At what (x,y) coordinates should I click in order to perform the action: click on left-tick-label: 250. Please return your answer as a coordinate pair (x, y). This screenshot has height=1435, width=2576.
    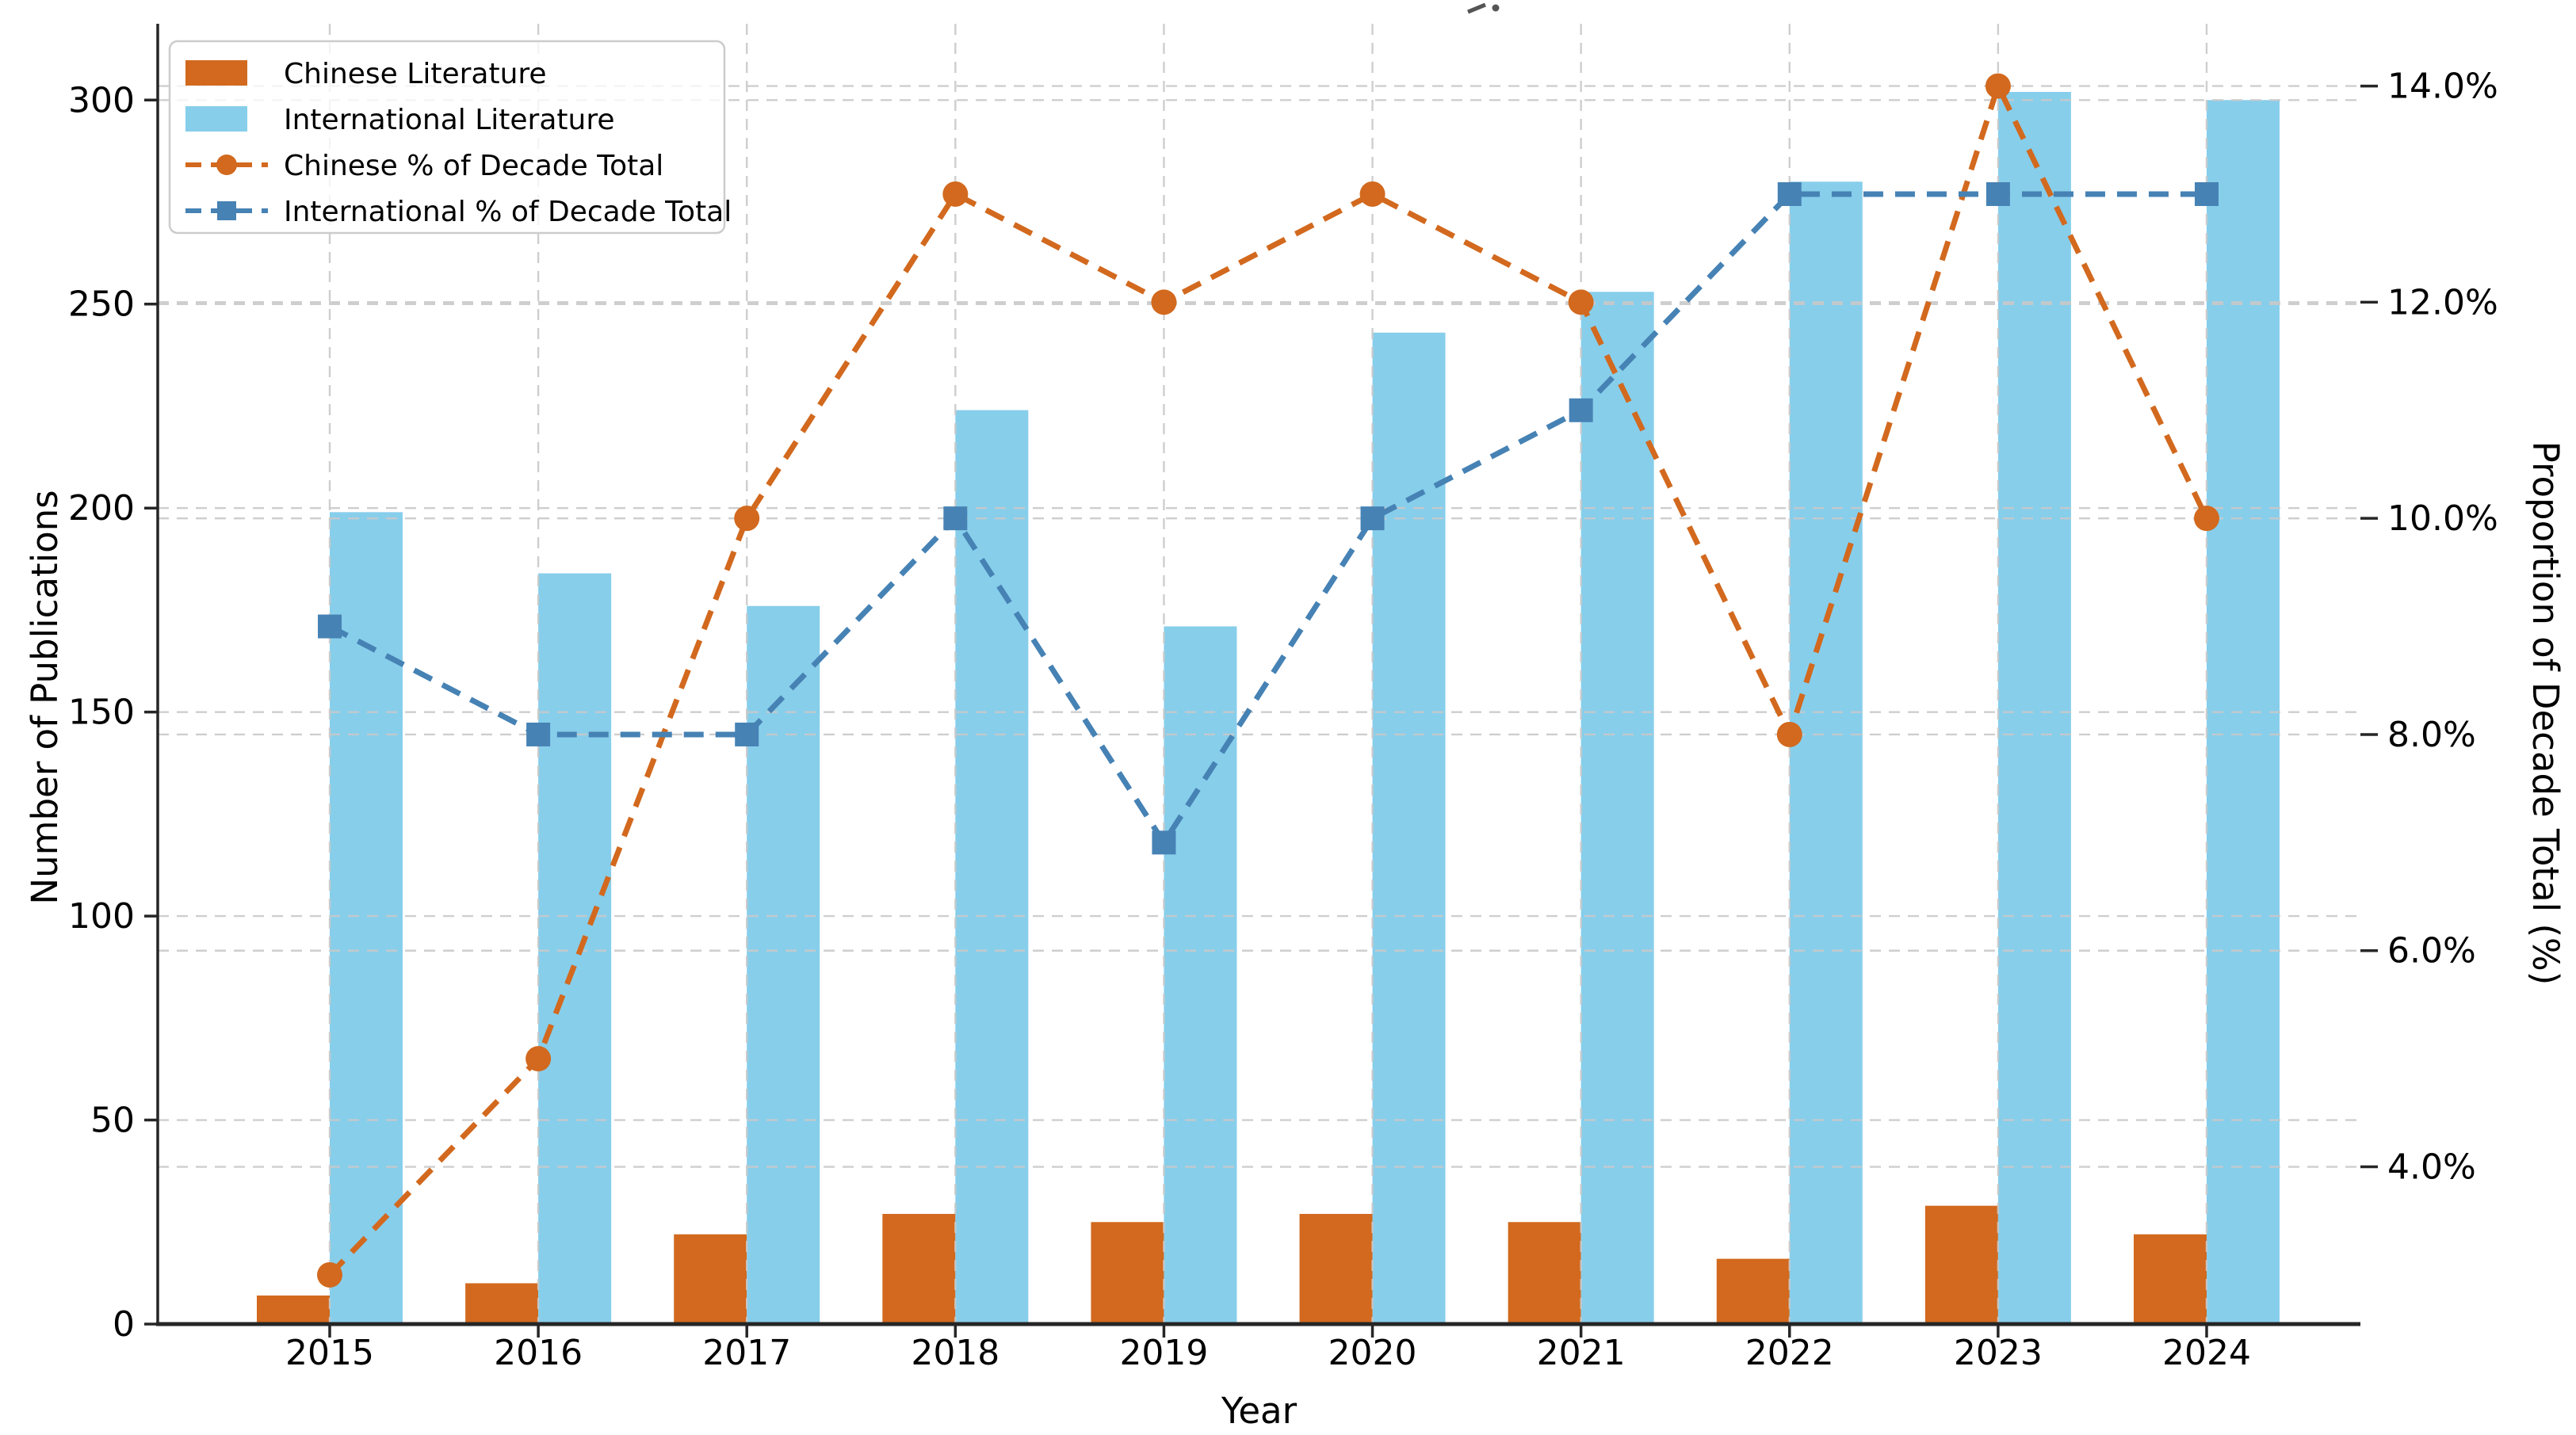
    Looking at the image, I should click on (101, 304).